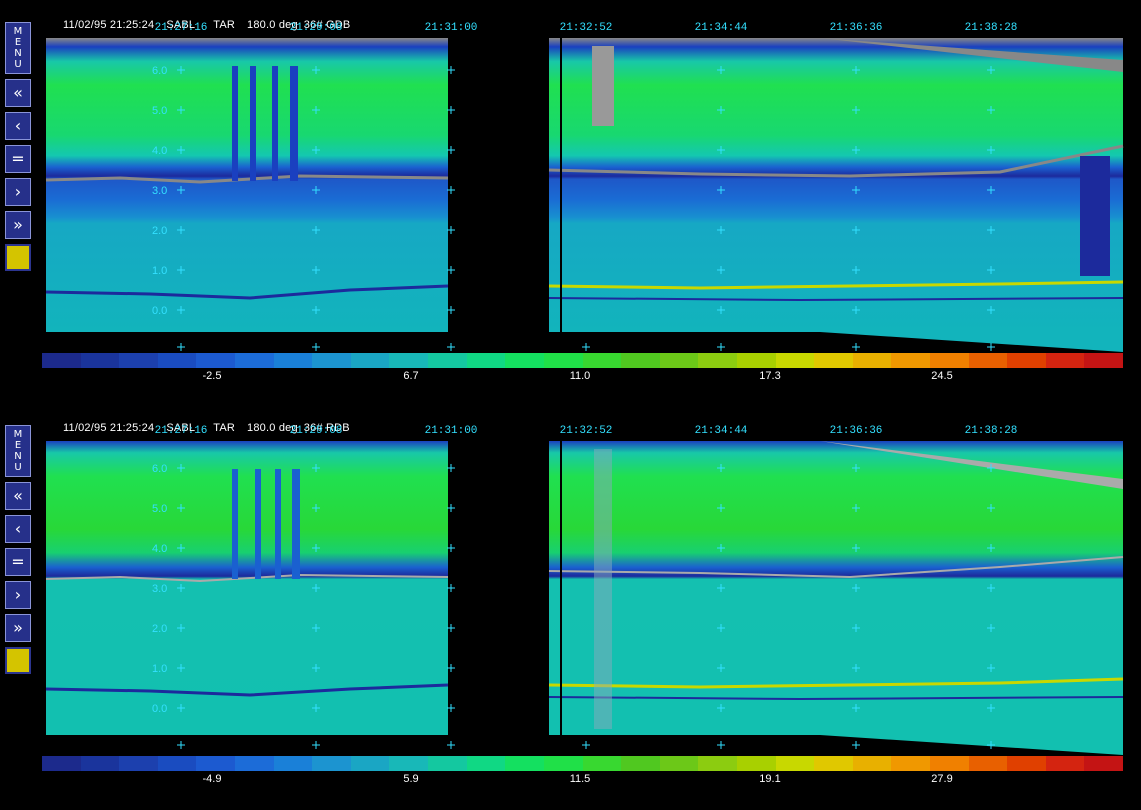 The image size is (1141, 810). I want to click on time-label: 21:34:44, so click(721, 431).